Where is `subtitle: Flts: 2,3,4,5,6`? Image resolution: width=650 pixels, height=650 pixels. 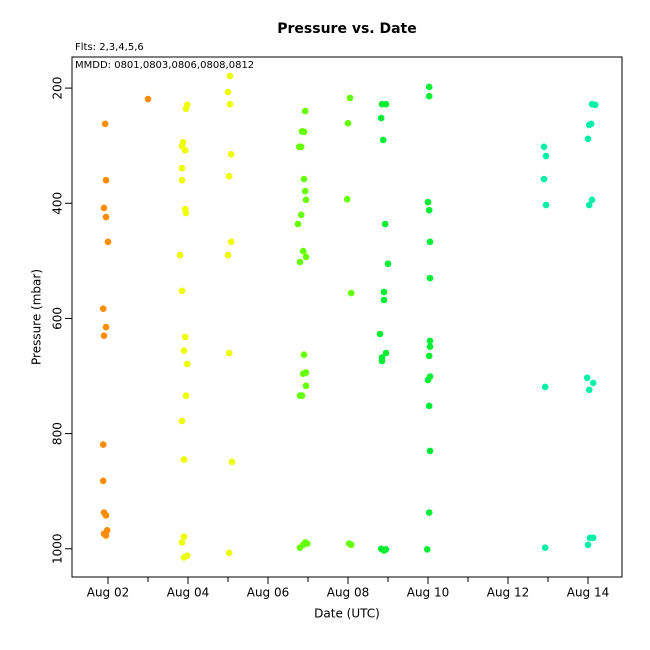
subtitle: Flts: 2,3,4,5,6 is located at coordinates (109, 47).